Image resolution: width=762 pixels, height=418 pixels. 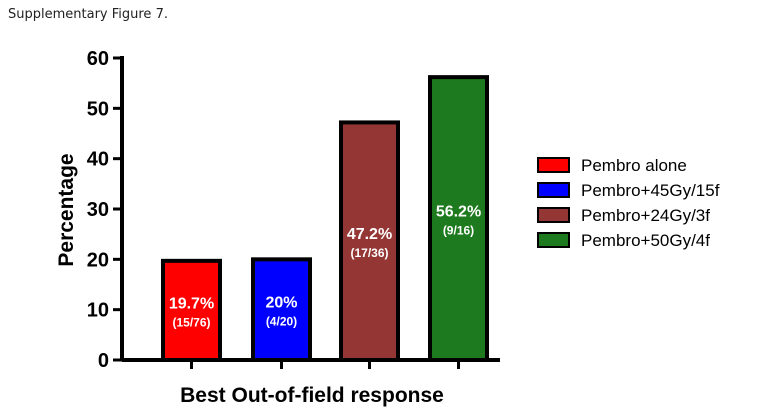 What do you see at coordinates (369, 234) in the screenshot?
I see `bar-value-label-2: 47.2%` at bounding box center [369, 234].